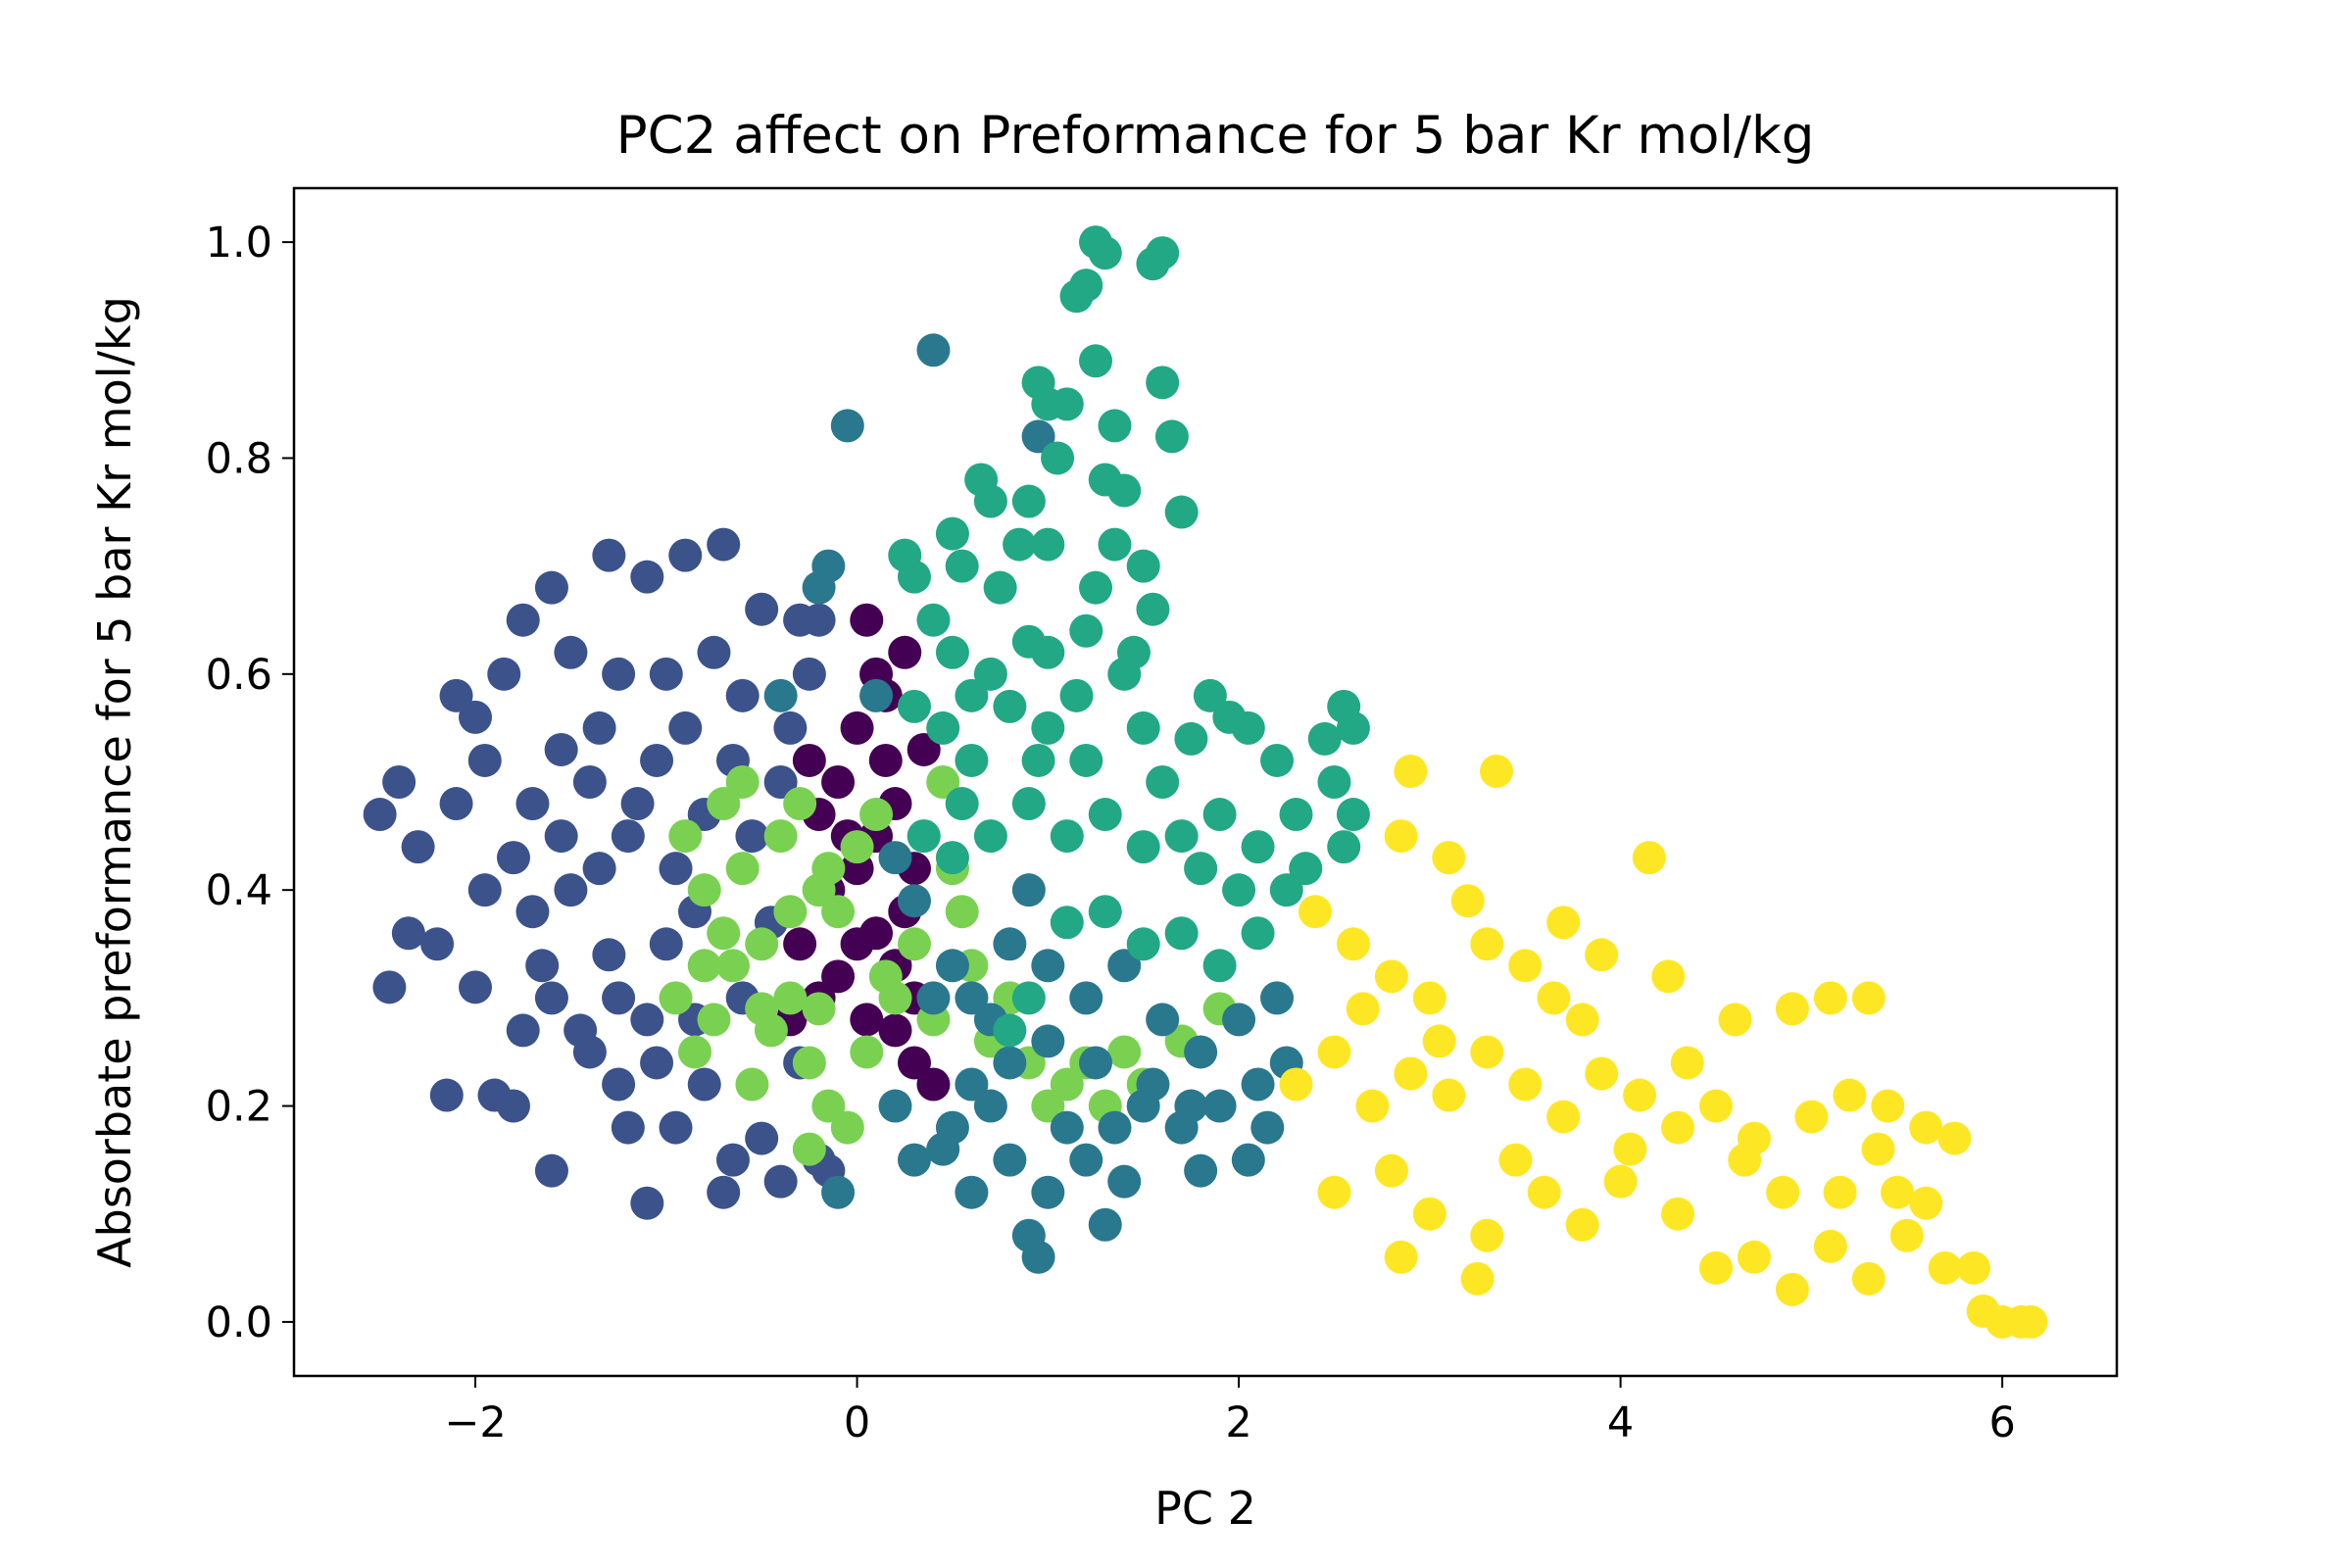 The height and width of the screenshot is (1568, 2352). What do you see at coordinates (475, 1422) in the screenshot?
I see `x-tick-label: −2` at bounding box center [475, 1422].